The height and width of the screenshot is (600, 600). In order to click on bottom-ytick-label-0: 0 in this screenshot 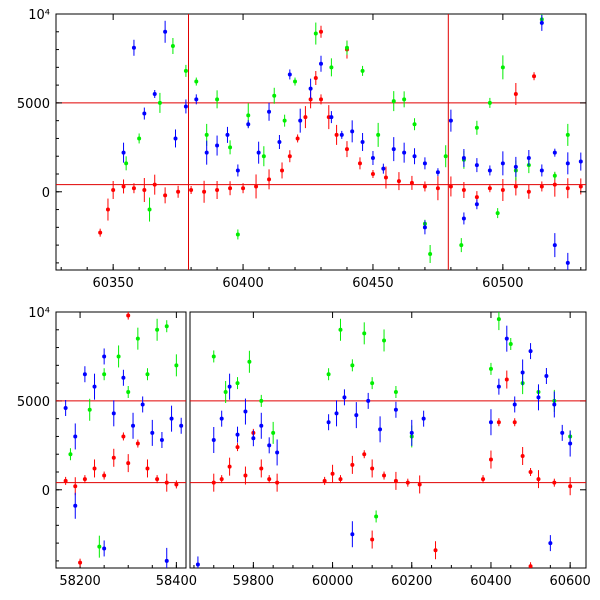, I will do `click(46, 491)`.